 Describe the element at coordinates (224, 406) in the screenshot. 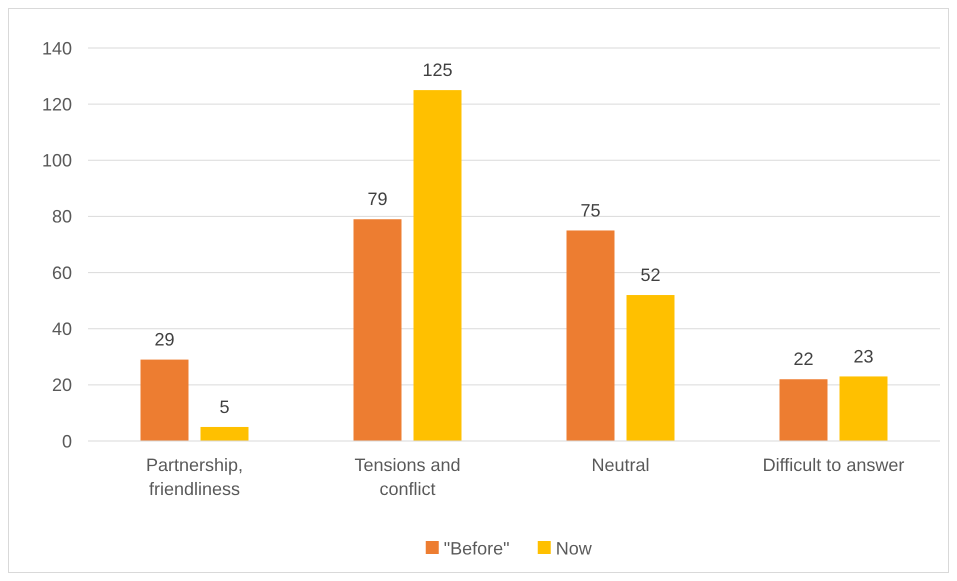

I see `data-label: 5` at that location.